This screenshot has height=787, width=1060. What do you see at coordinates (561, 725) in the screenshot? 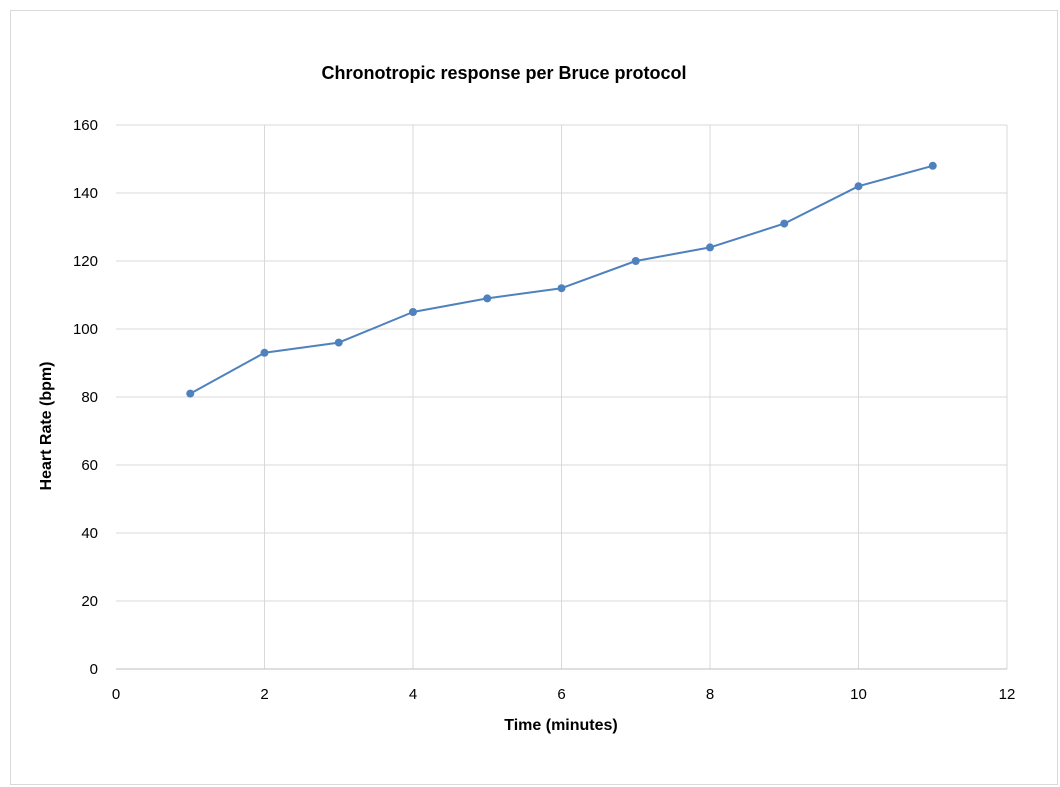
I see `x-axis-title: Time (minutes)` at bounding box center [561, 725].